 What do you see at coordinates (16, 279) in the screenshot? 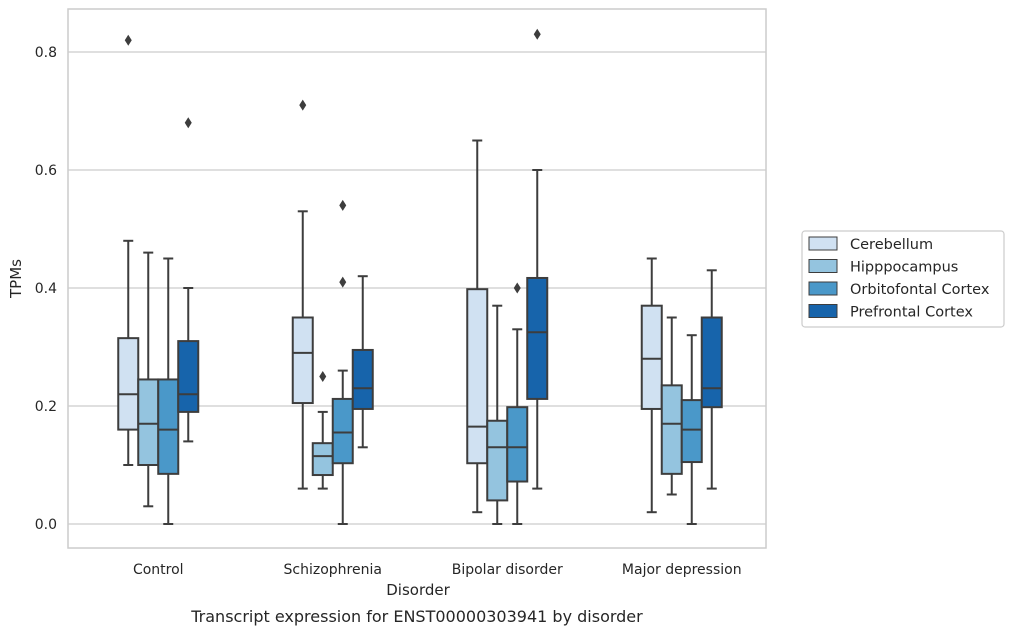
I see `y-axis-label: TPMs` at bounding box center [16, 279].